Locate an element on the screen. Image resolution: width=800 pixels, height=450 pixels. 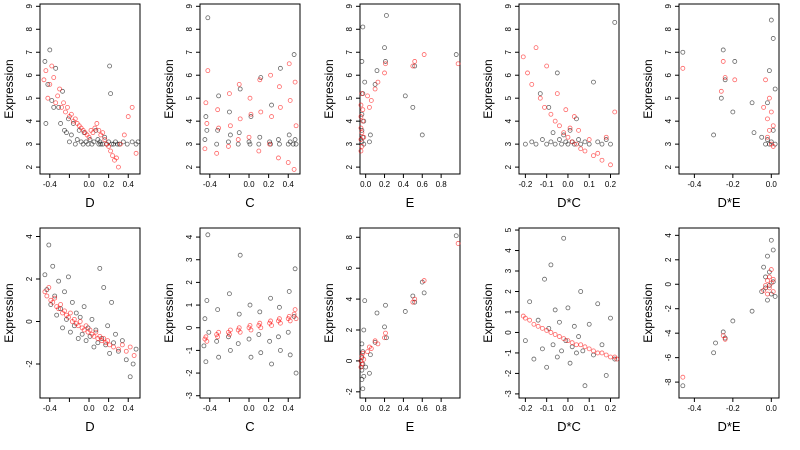
y-tick-label: 2 is located at coordinates (349, 166).